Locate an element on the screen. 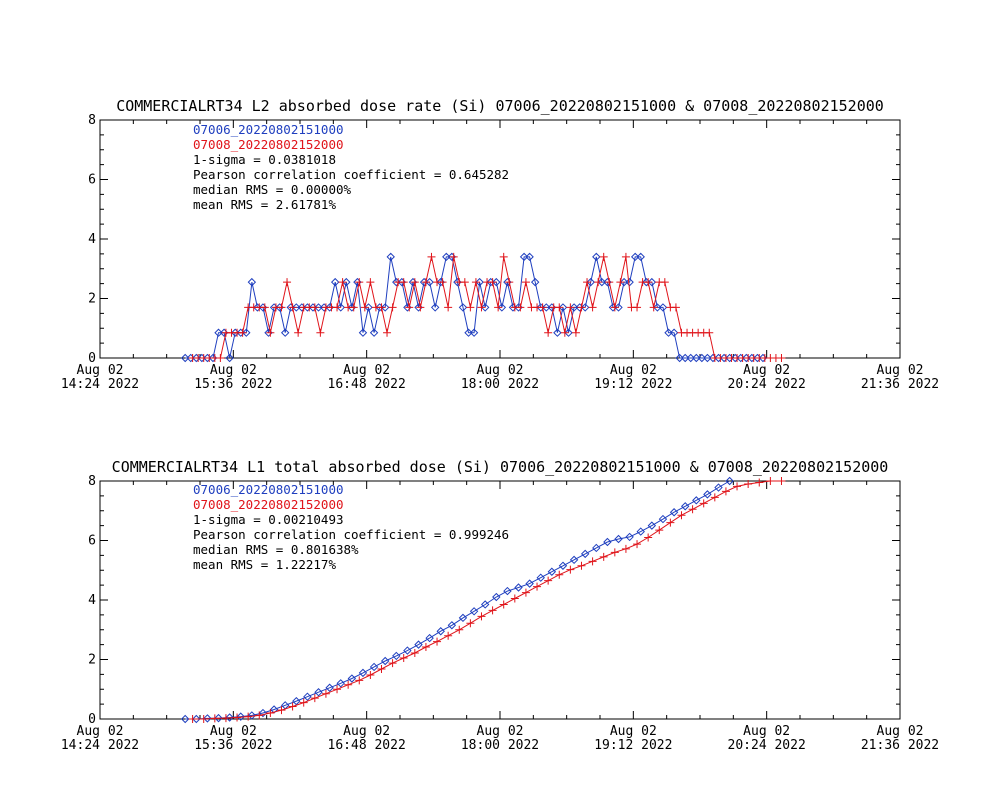 This screenshot has height=800, width=1000. y-tick-label: 6 is located at coordinates (92, 180).